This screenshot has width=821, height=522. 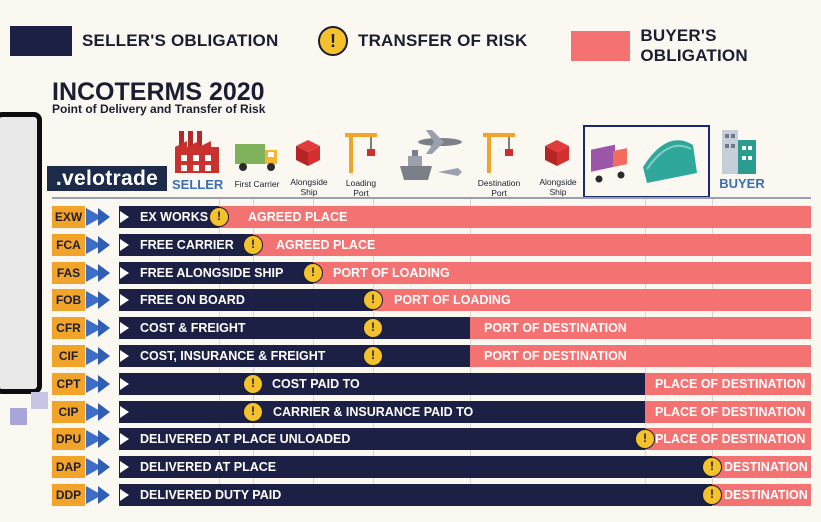 I want to click on term-code: FCA, so click(x=68, y=245).